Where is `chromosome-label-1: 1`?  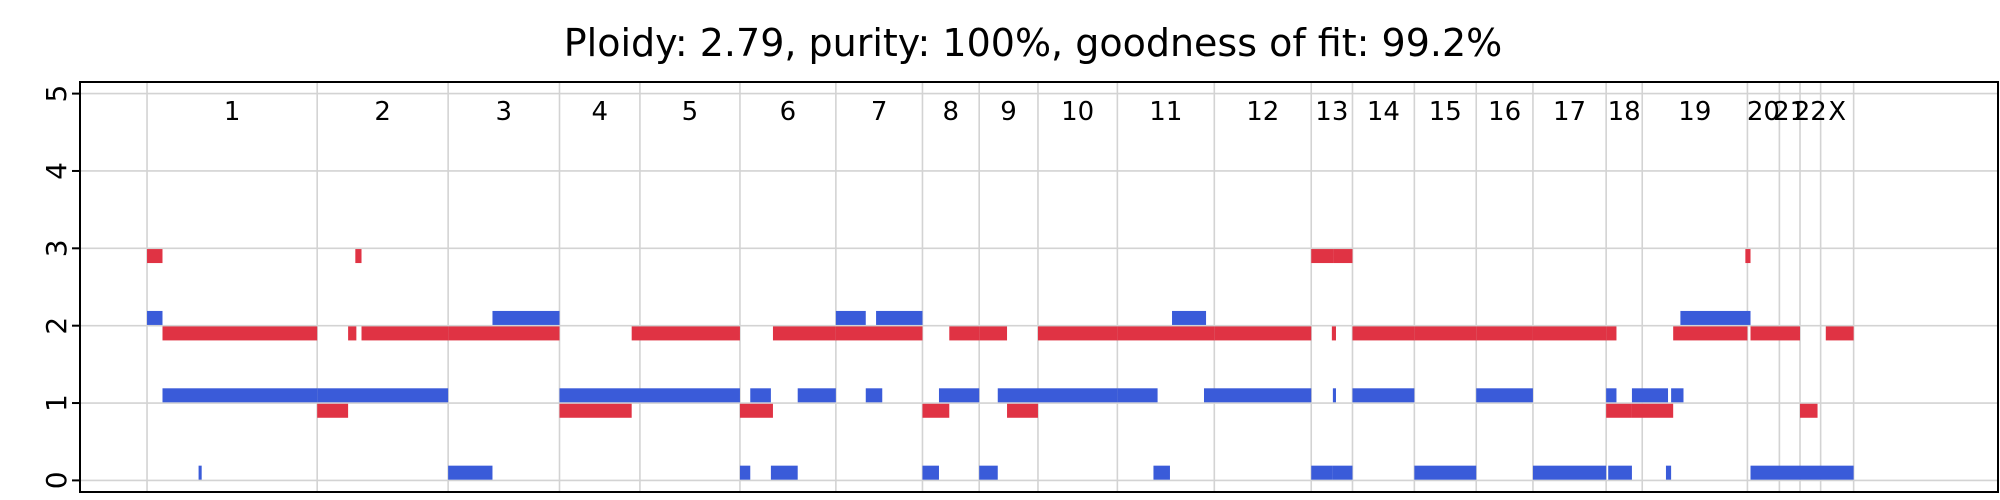
chromosome-label-1: 1 is located at coordinates (232, 112).